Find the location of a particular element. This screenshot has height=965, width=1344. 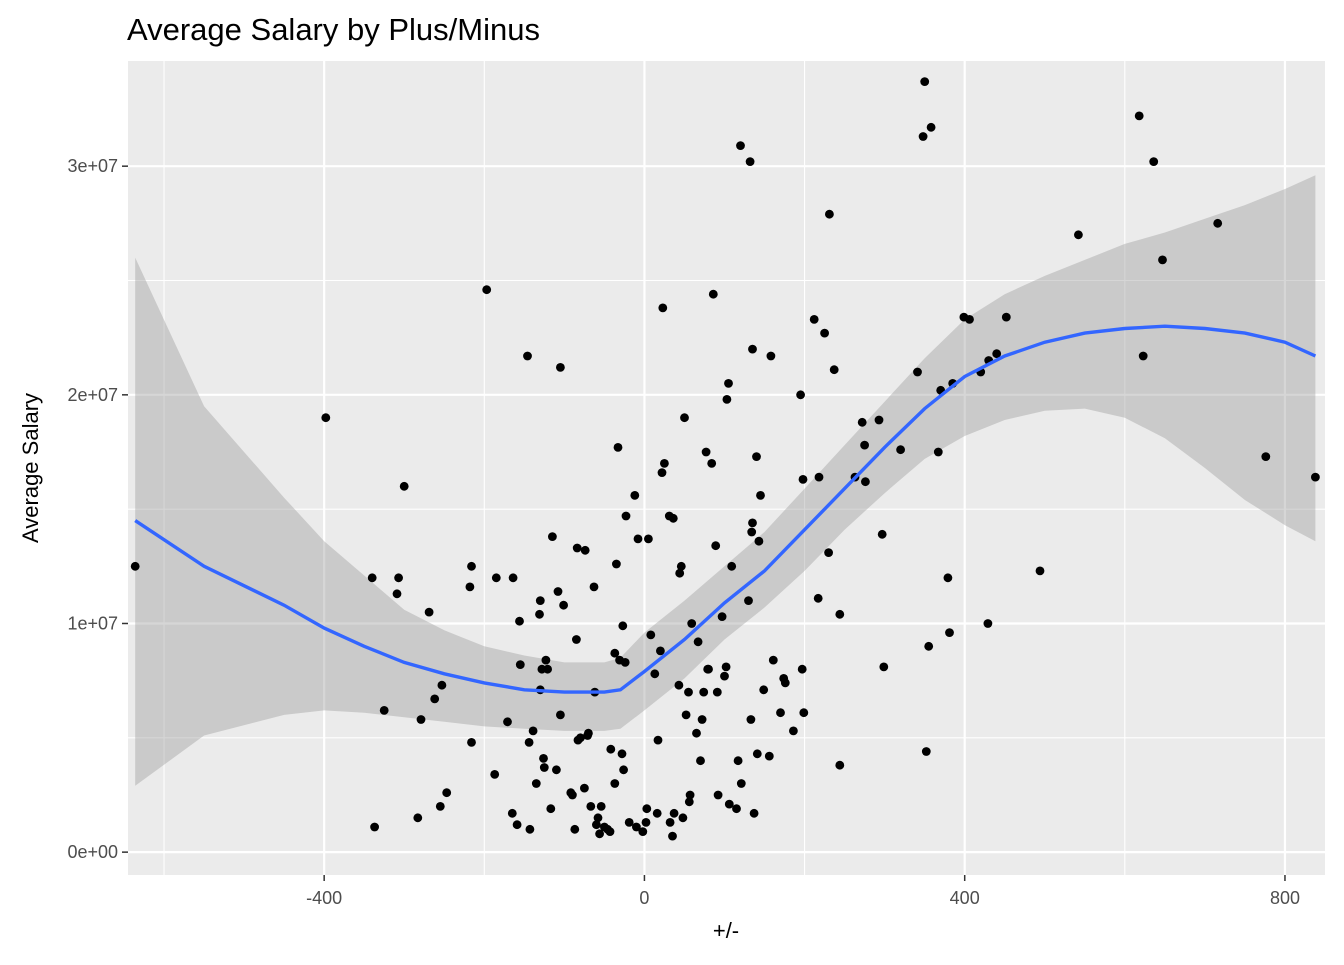

y-tick-label: 0e+00 is located at coordinates (92, 852).